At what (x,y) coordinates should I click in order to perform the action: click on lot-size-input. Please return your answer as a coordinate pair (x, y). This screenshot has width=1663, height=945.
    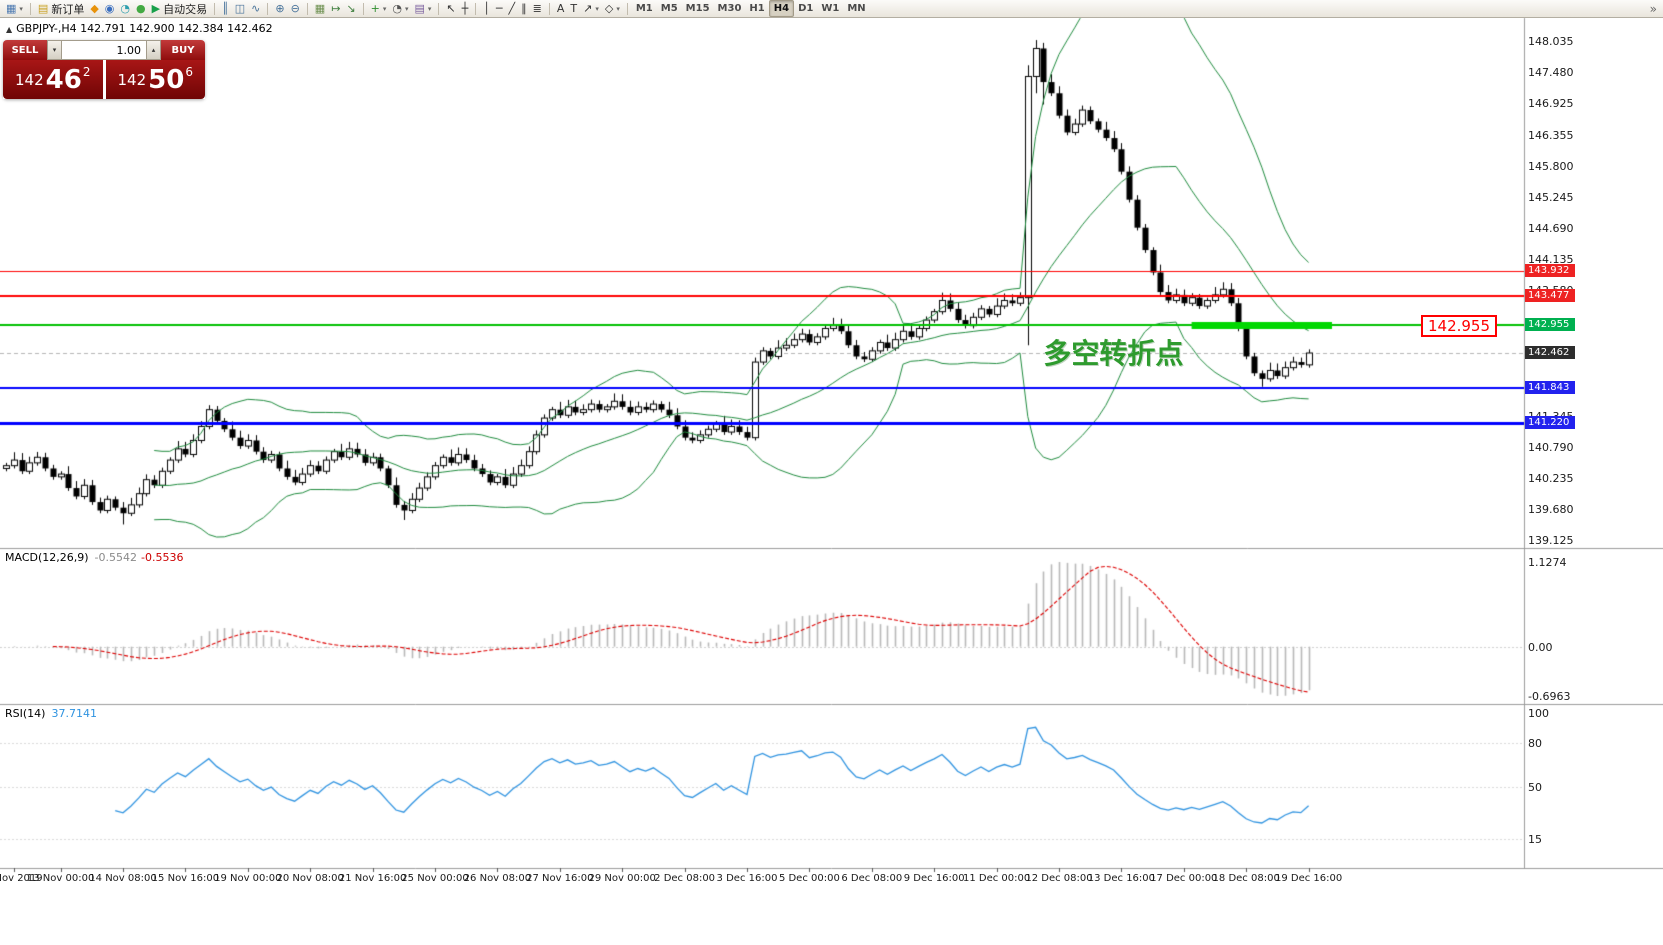
    Looking at the image, I should click on (104, 50).